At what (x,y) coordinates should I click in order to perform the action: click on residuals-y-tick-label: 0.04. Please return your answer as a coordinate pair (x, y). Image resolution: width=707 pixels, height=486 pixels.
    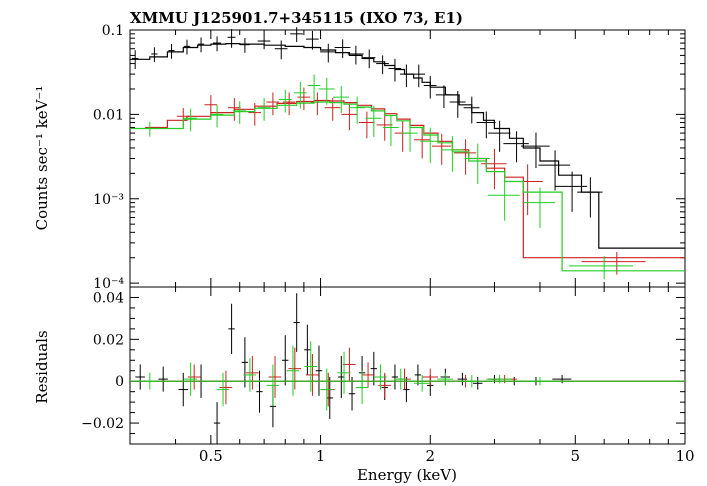
    Looking at the image, I should click on (108, 298).